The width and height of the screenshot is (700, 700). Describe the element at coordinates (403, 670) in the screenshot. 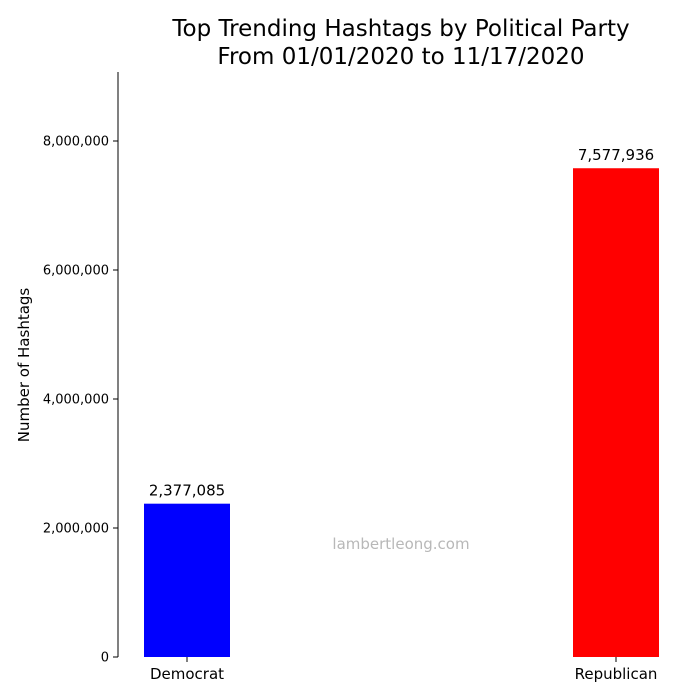

I see `x-axis-ticks: Democrat Republican` at that location.